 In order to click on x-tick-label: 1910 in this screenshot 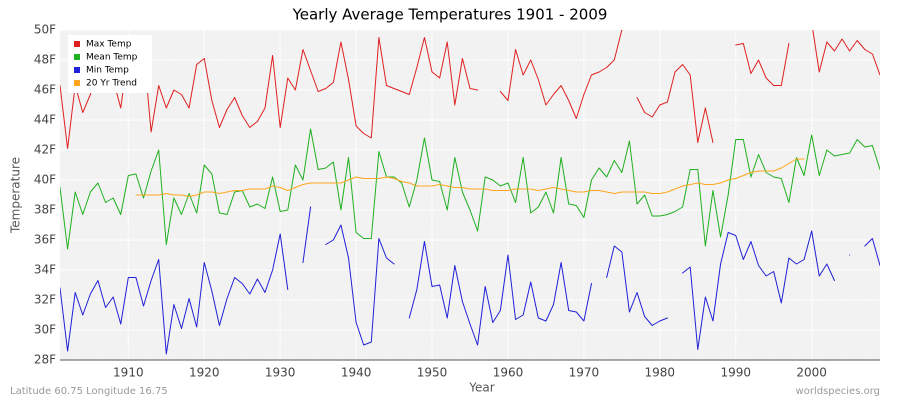, I will do `click(128, 373)`.